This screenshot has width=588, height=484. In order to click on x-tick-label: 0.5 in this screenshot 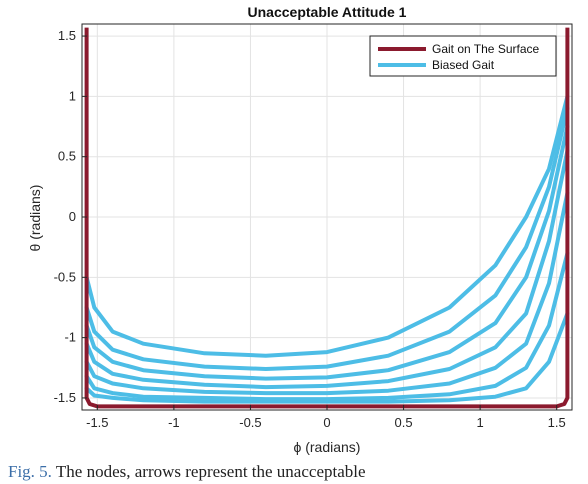, I will do `click(404, 422)`.